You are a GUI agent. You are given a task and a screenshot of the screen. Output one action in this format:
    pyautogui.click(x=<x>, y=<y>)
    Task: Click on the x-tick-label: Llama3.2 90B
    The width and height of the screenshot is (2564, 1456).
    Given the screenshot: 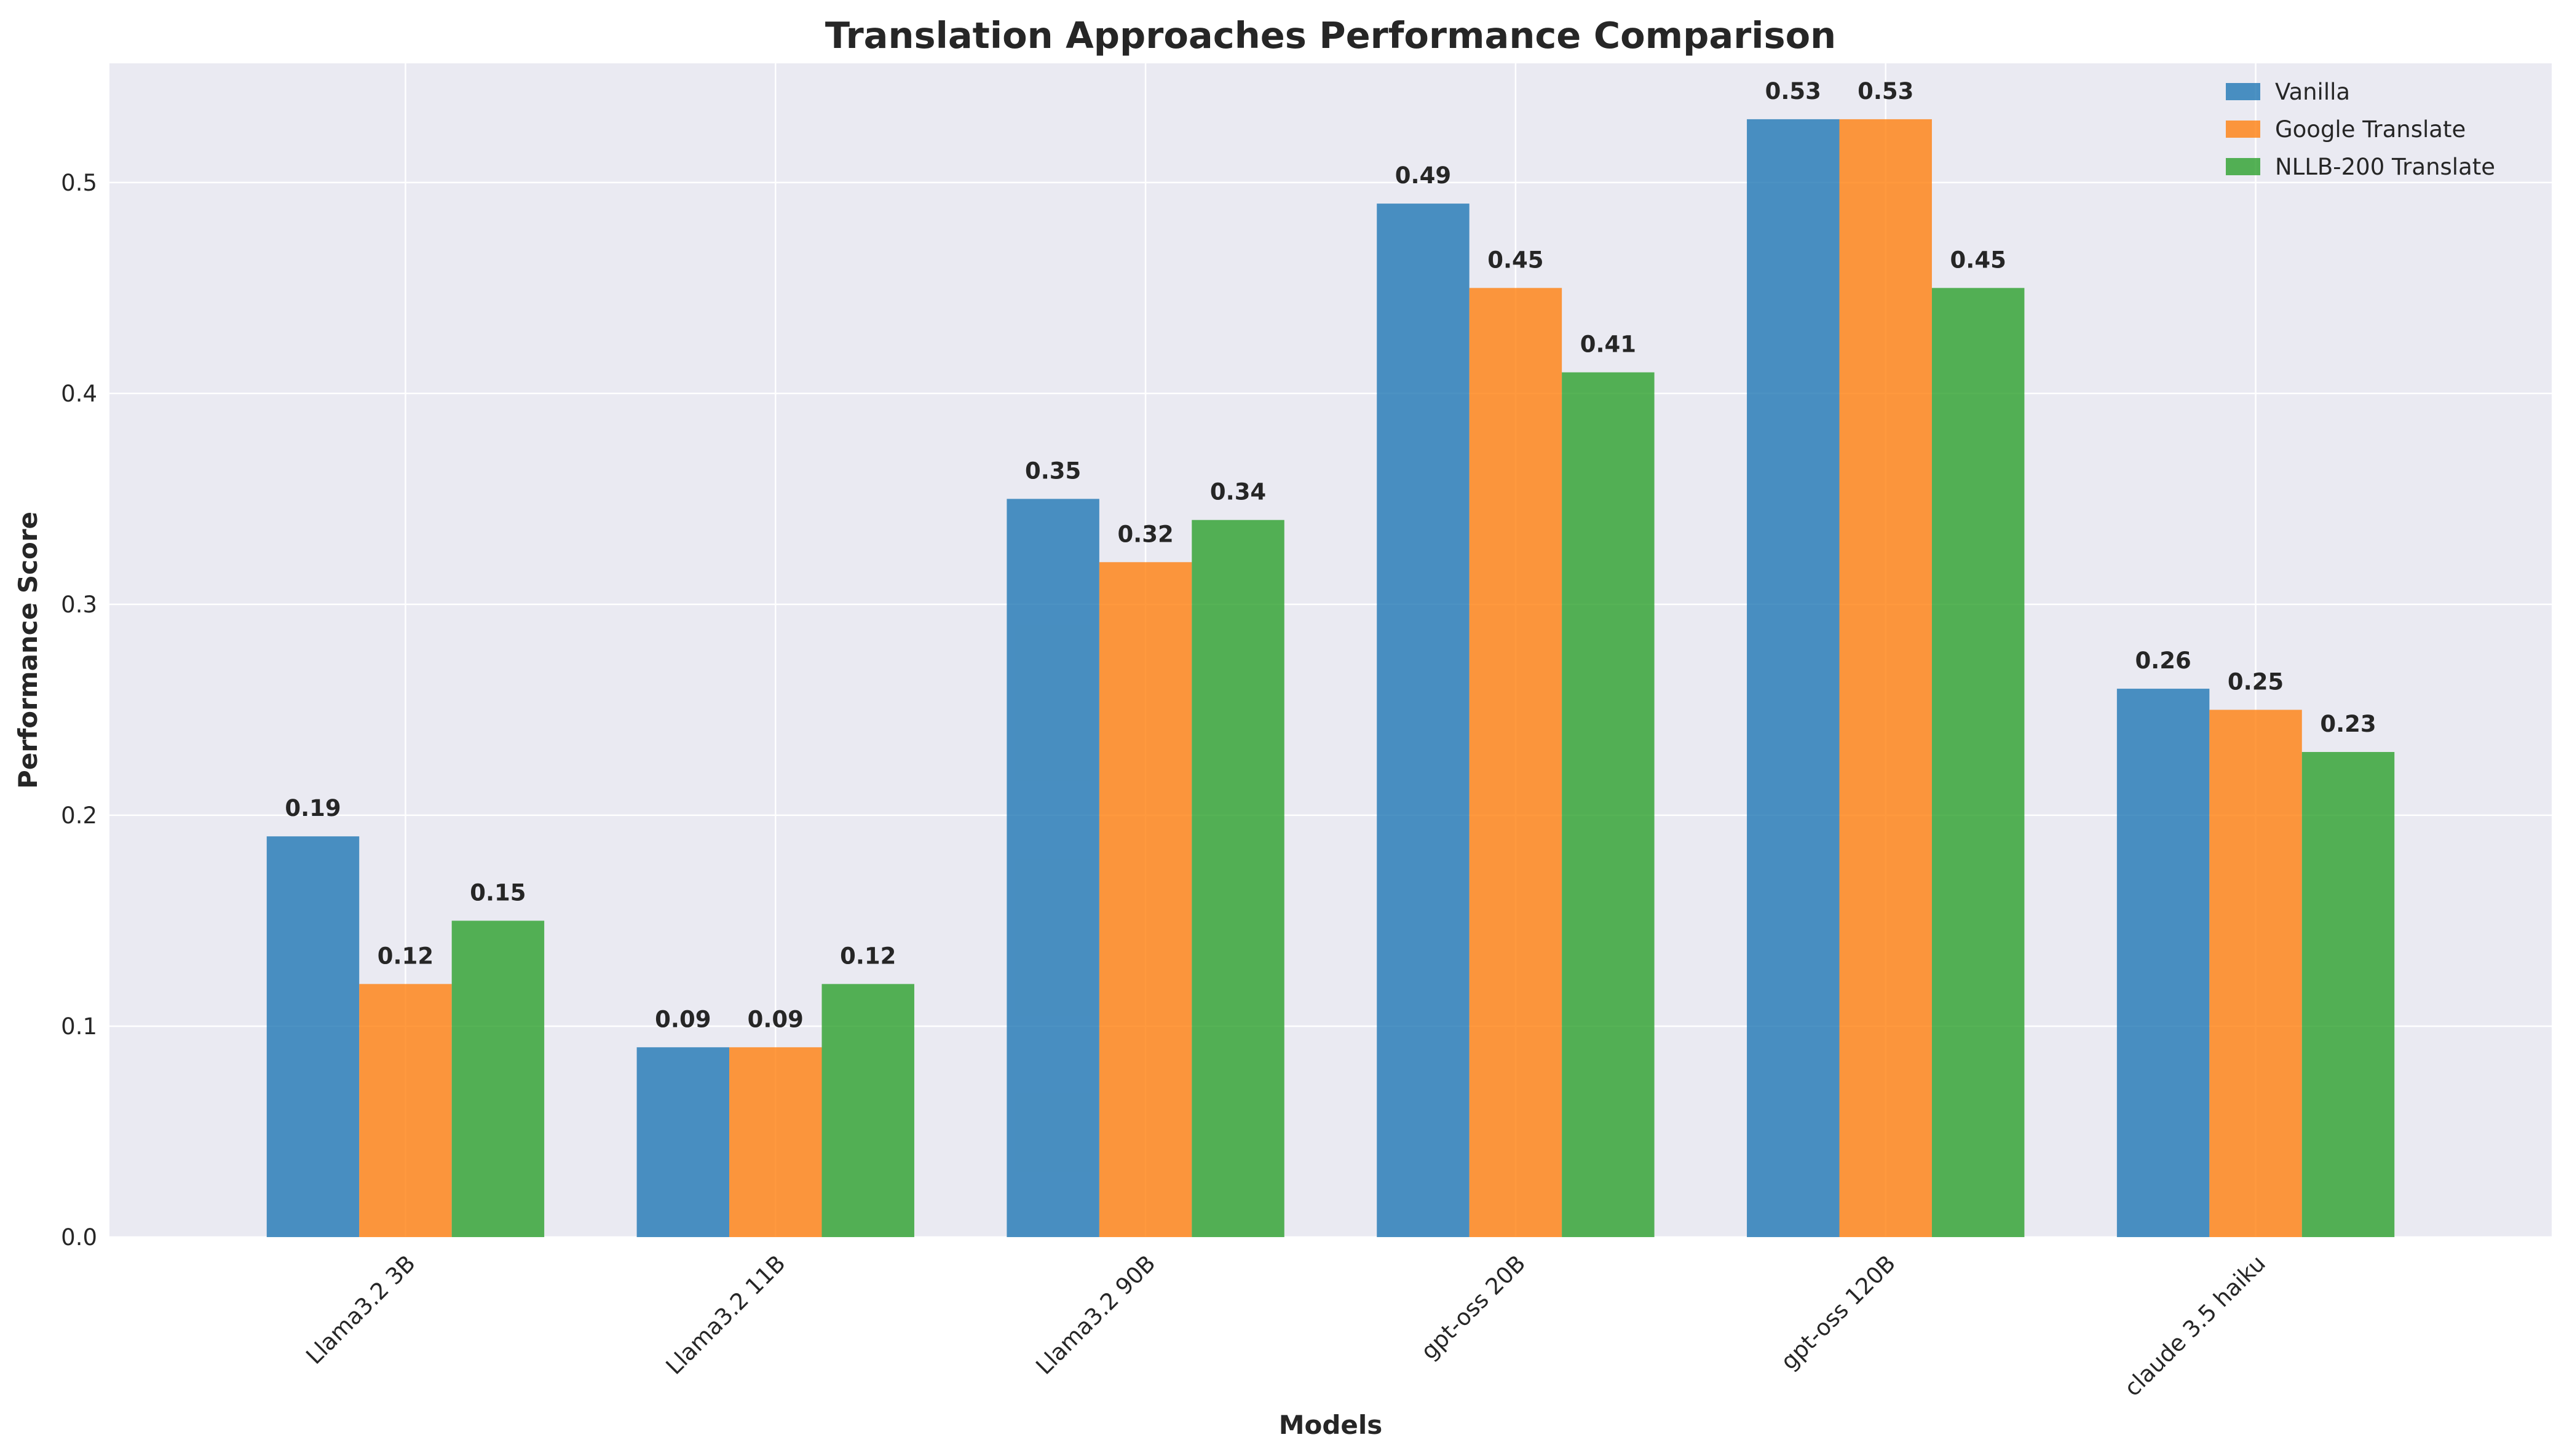 What is the action you would take?
    pyautogui.click(x=1096, y=1315)
    